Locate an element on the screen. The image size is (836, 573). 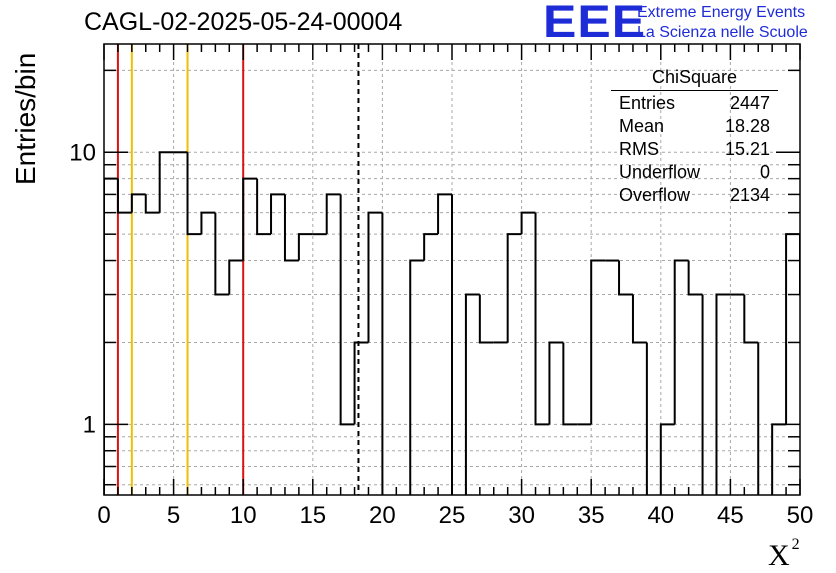
stats-value: 18.28 is located at coordinates (747, 126).